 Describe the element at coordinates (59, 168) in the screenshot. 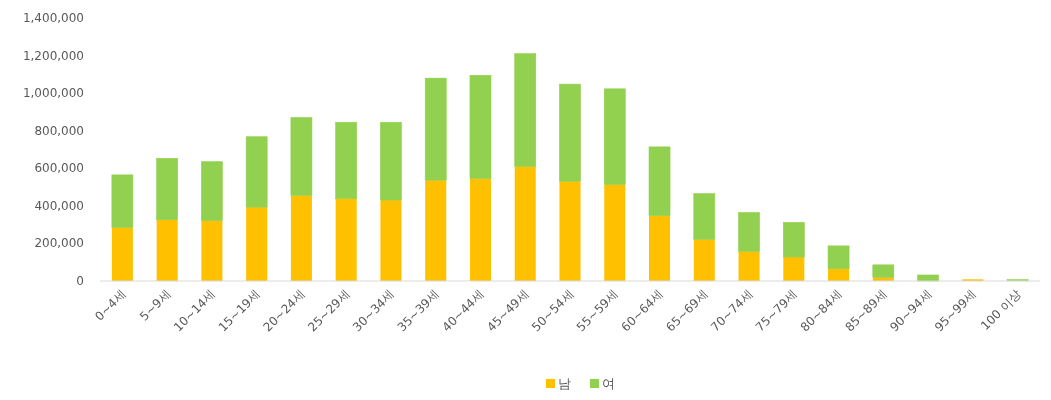

I see `y-tick-label: 600,000` at that location.